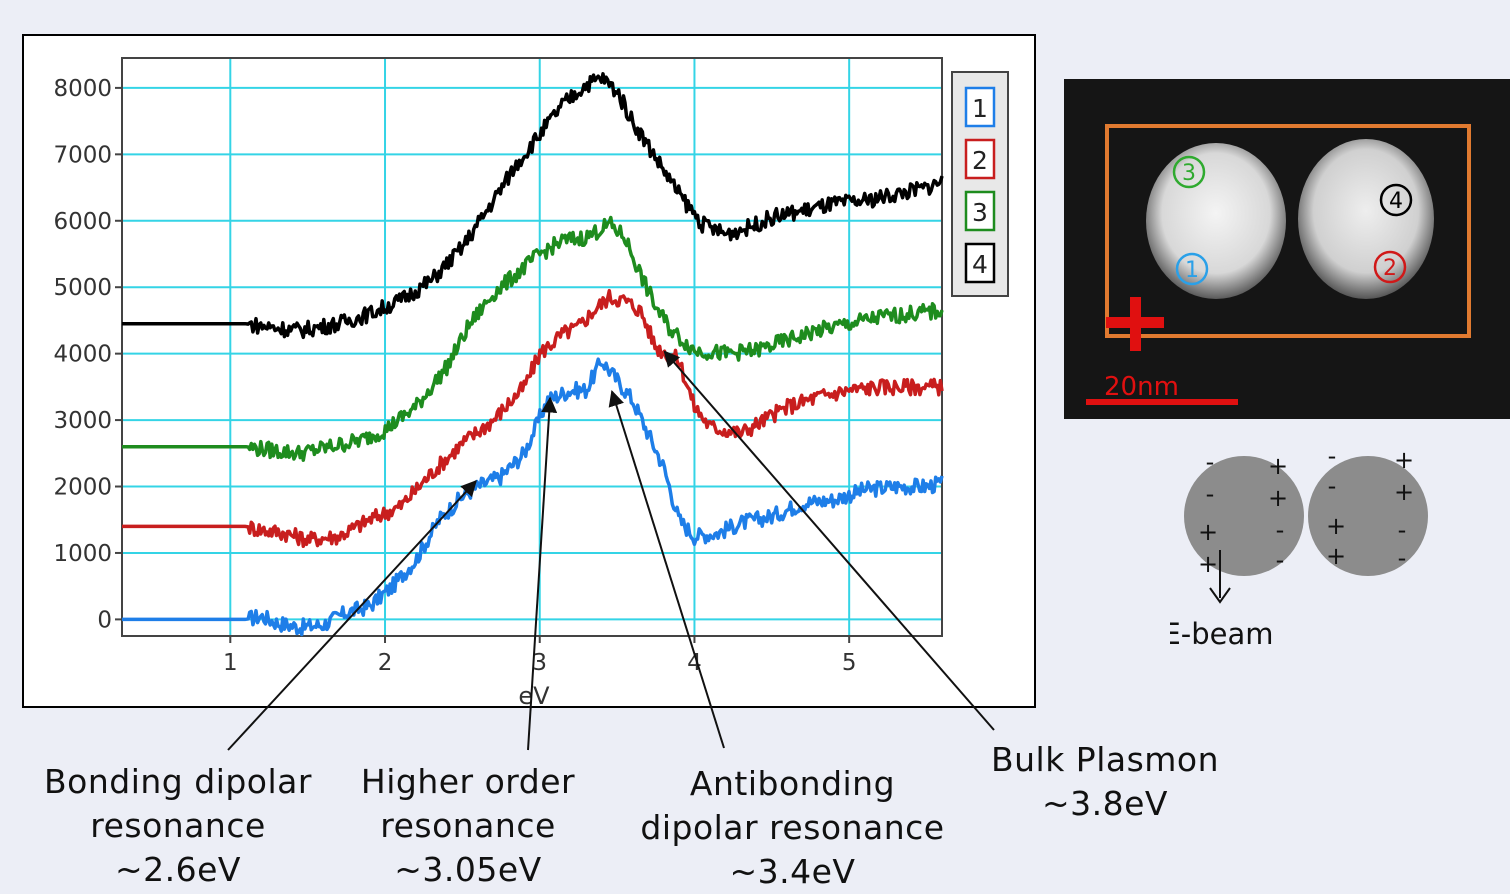 This screenshot has height=894, width=1510. What do you see at coordinates (82, 421) in the screenshot?
I see `y-tick-label: 3000` at bounding box center [82, 421].